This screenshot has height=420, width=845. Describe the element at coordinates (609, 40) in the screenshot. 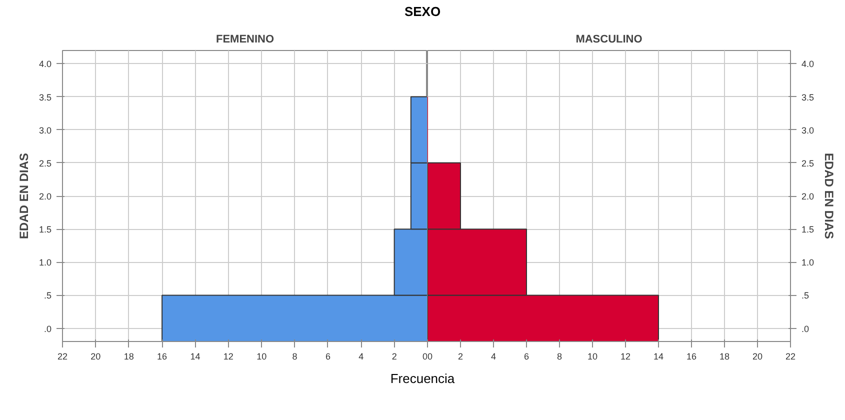

I see `chart-title: MASCULINO` at that location.